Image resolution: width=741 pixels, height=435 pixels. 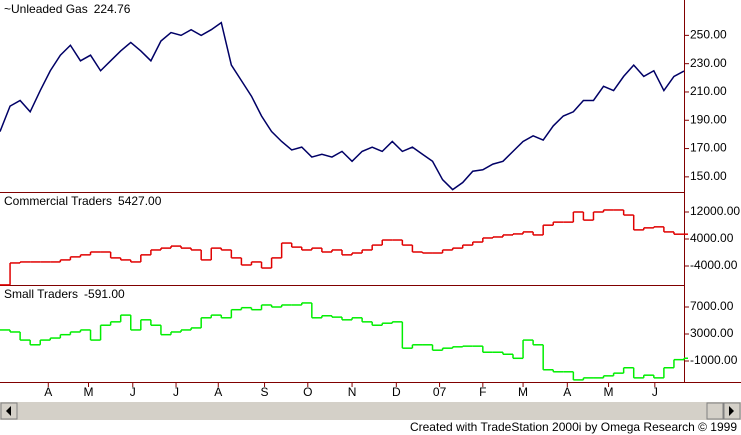 I want to click on y-tick-label: 170.00, so click(x=708, y=148).